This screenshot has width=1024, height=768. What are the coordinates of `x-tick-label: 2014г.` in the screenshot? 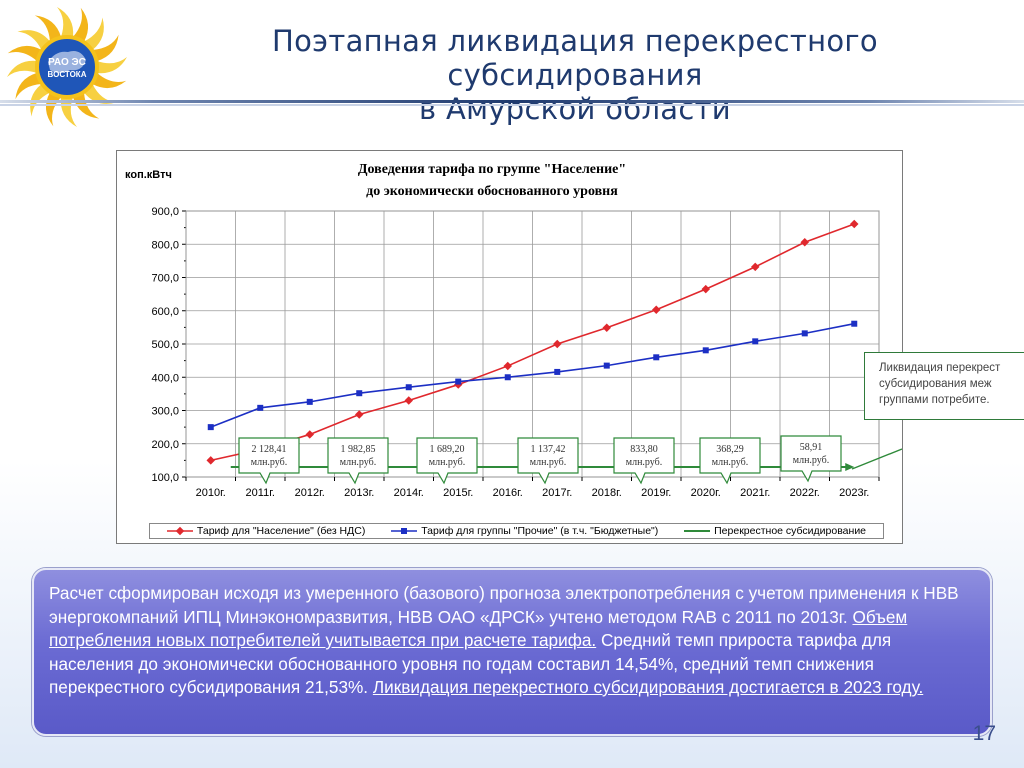 It's located at (409, 493).